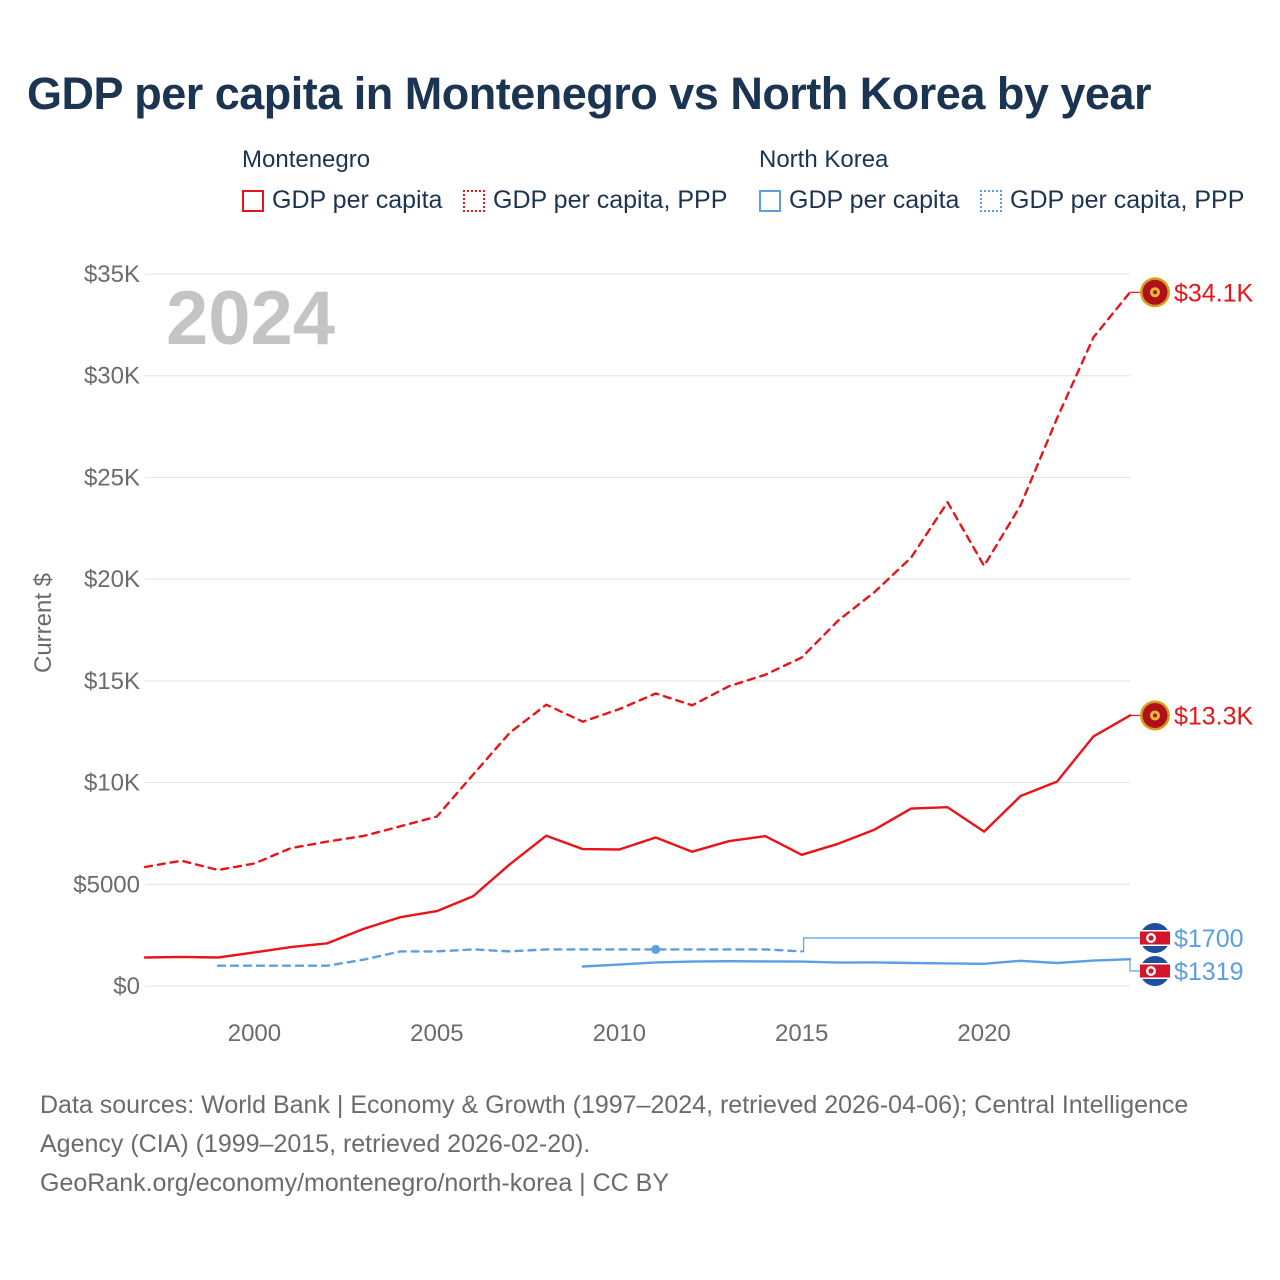  Describe the element at coordinates (43, 623) in the screenshot. I see `y-axis-label: Current $` at that location.